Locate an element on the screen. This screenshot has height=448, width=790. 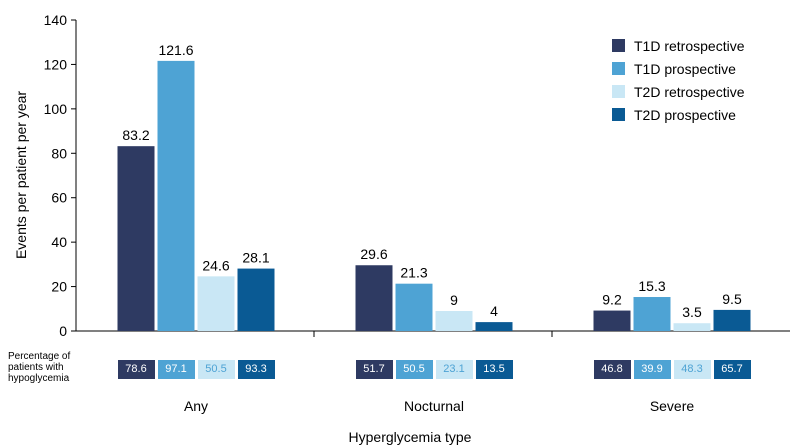
category-label: Nocturnal is located at coordinates (434, 406).